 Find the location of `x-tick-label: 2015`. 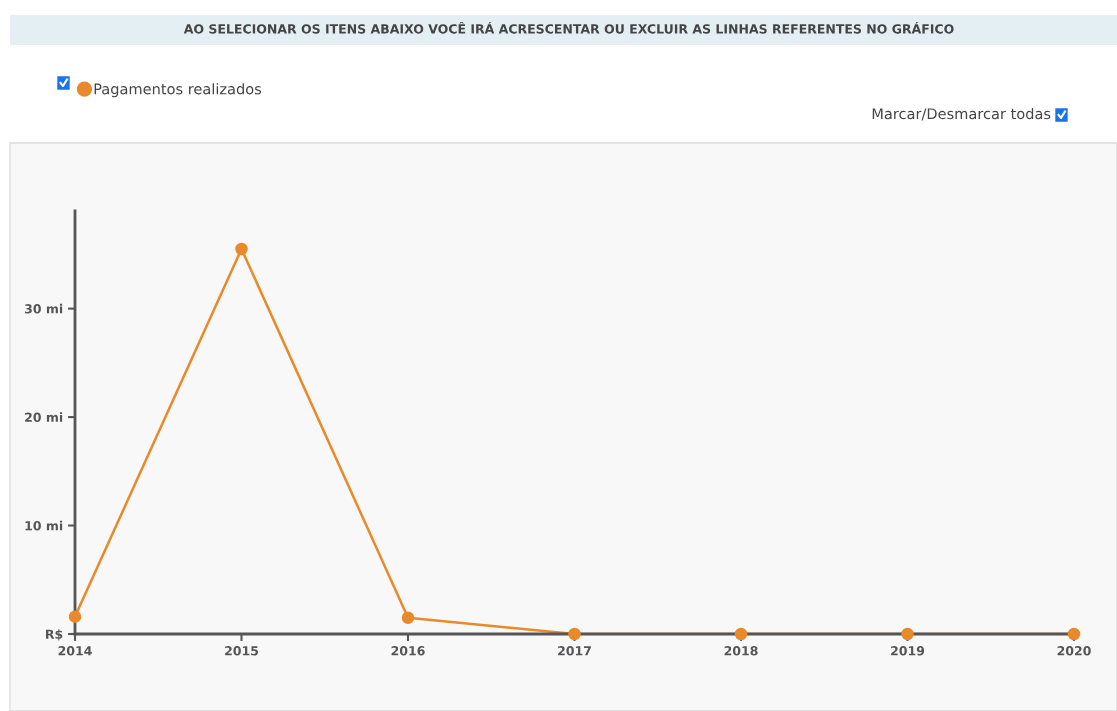

x-tick-label: 2015 is located at coordinates (242, 651).